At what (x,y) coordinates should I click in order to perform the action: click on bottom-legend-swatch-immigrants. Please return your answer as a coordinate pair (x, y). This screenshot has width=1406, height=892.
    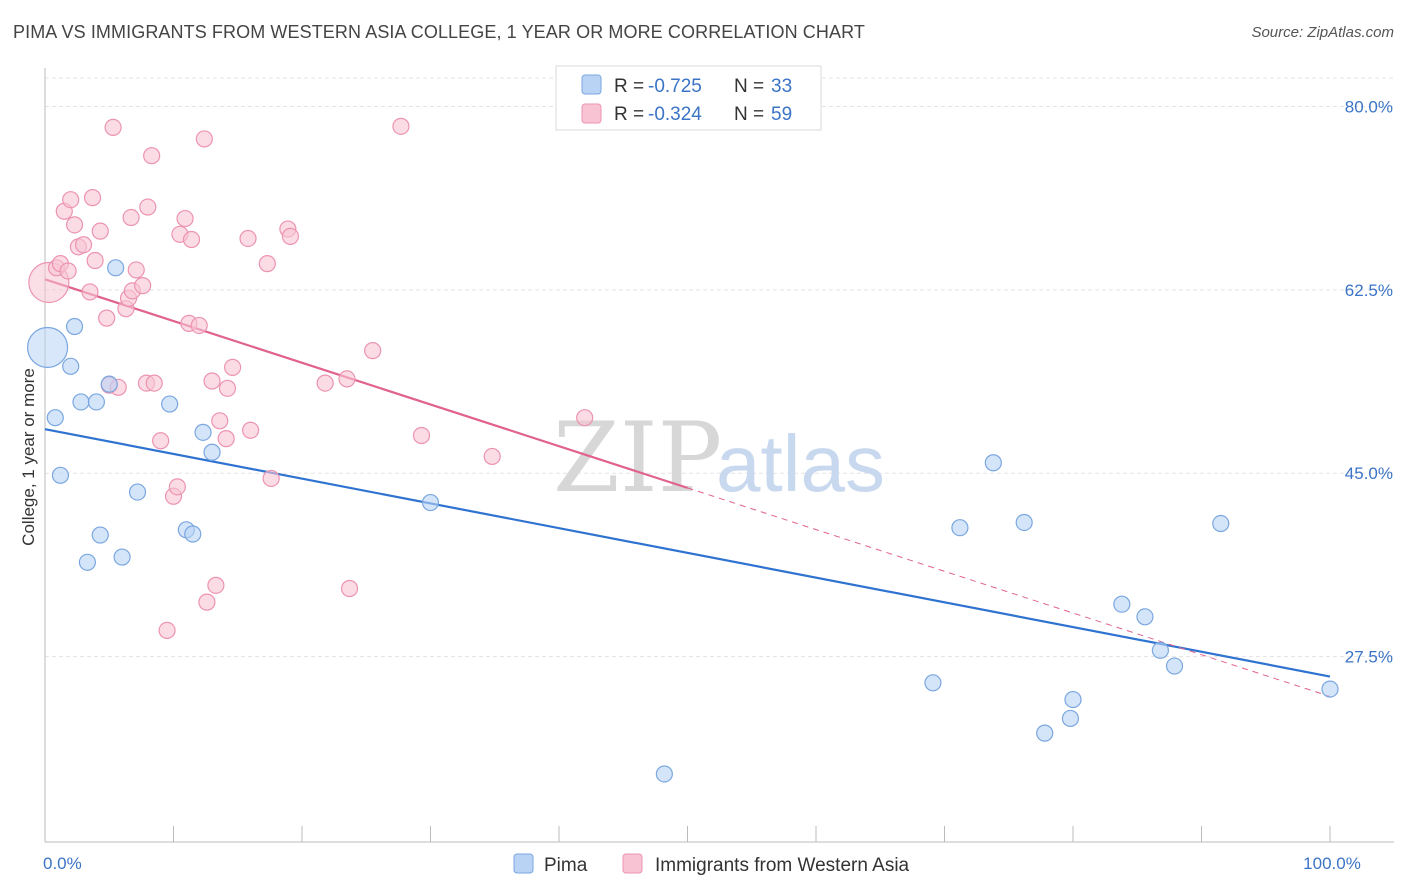
    Looking at the image, I should click on (632, 863).